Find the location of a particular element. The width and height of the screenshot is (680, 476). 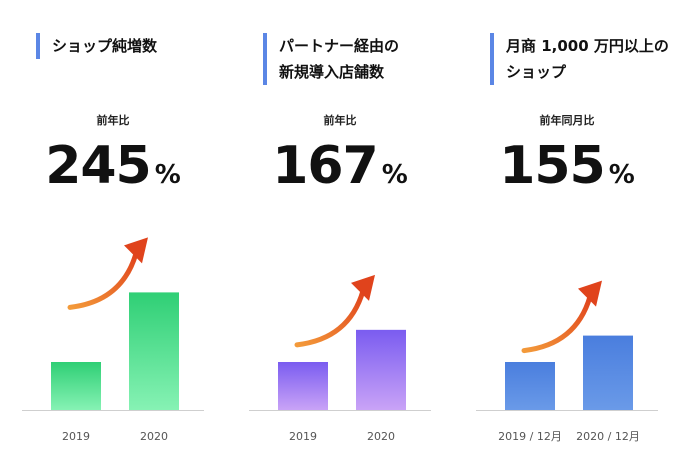

big-value: 167% is located at coordinates (340, 166).